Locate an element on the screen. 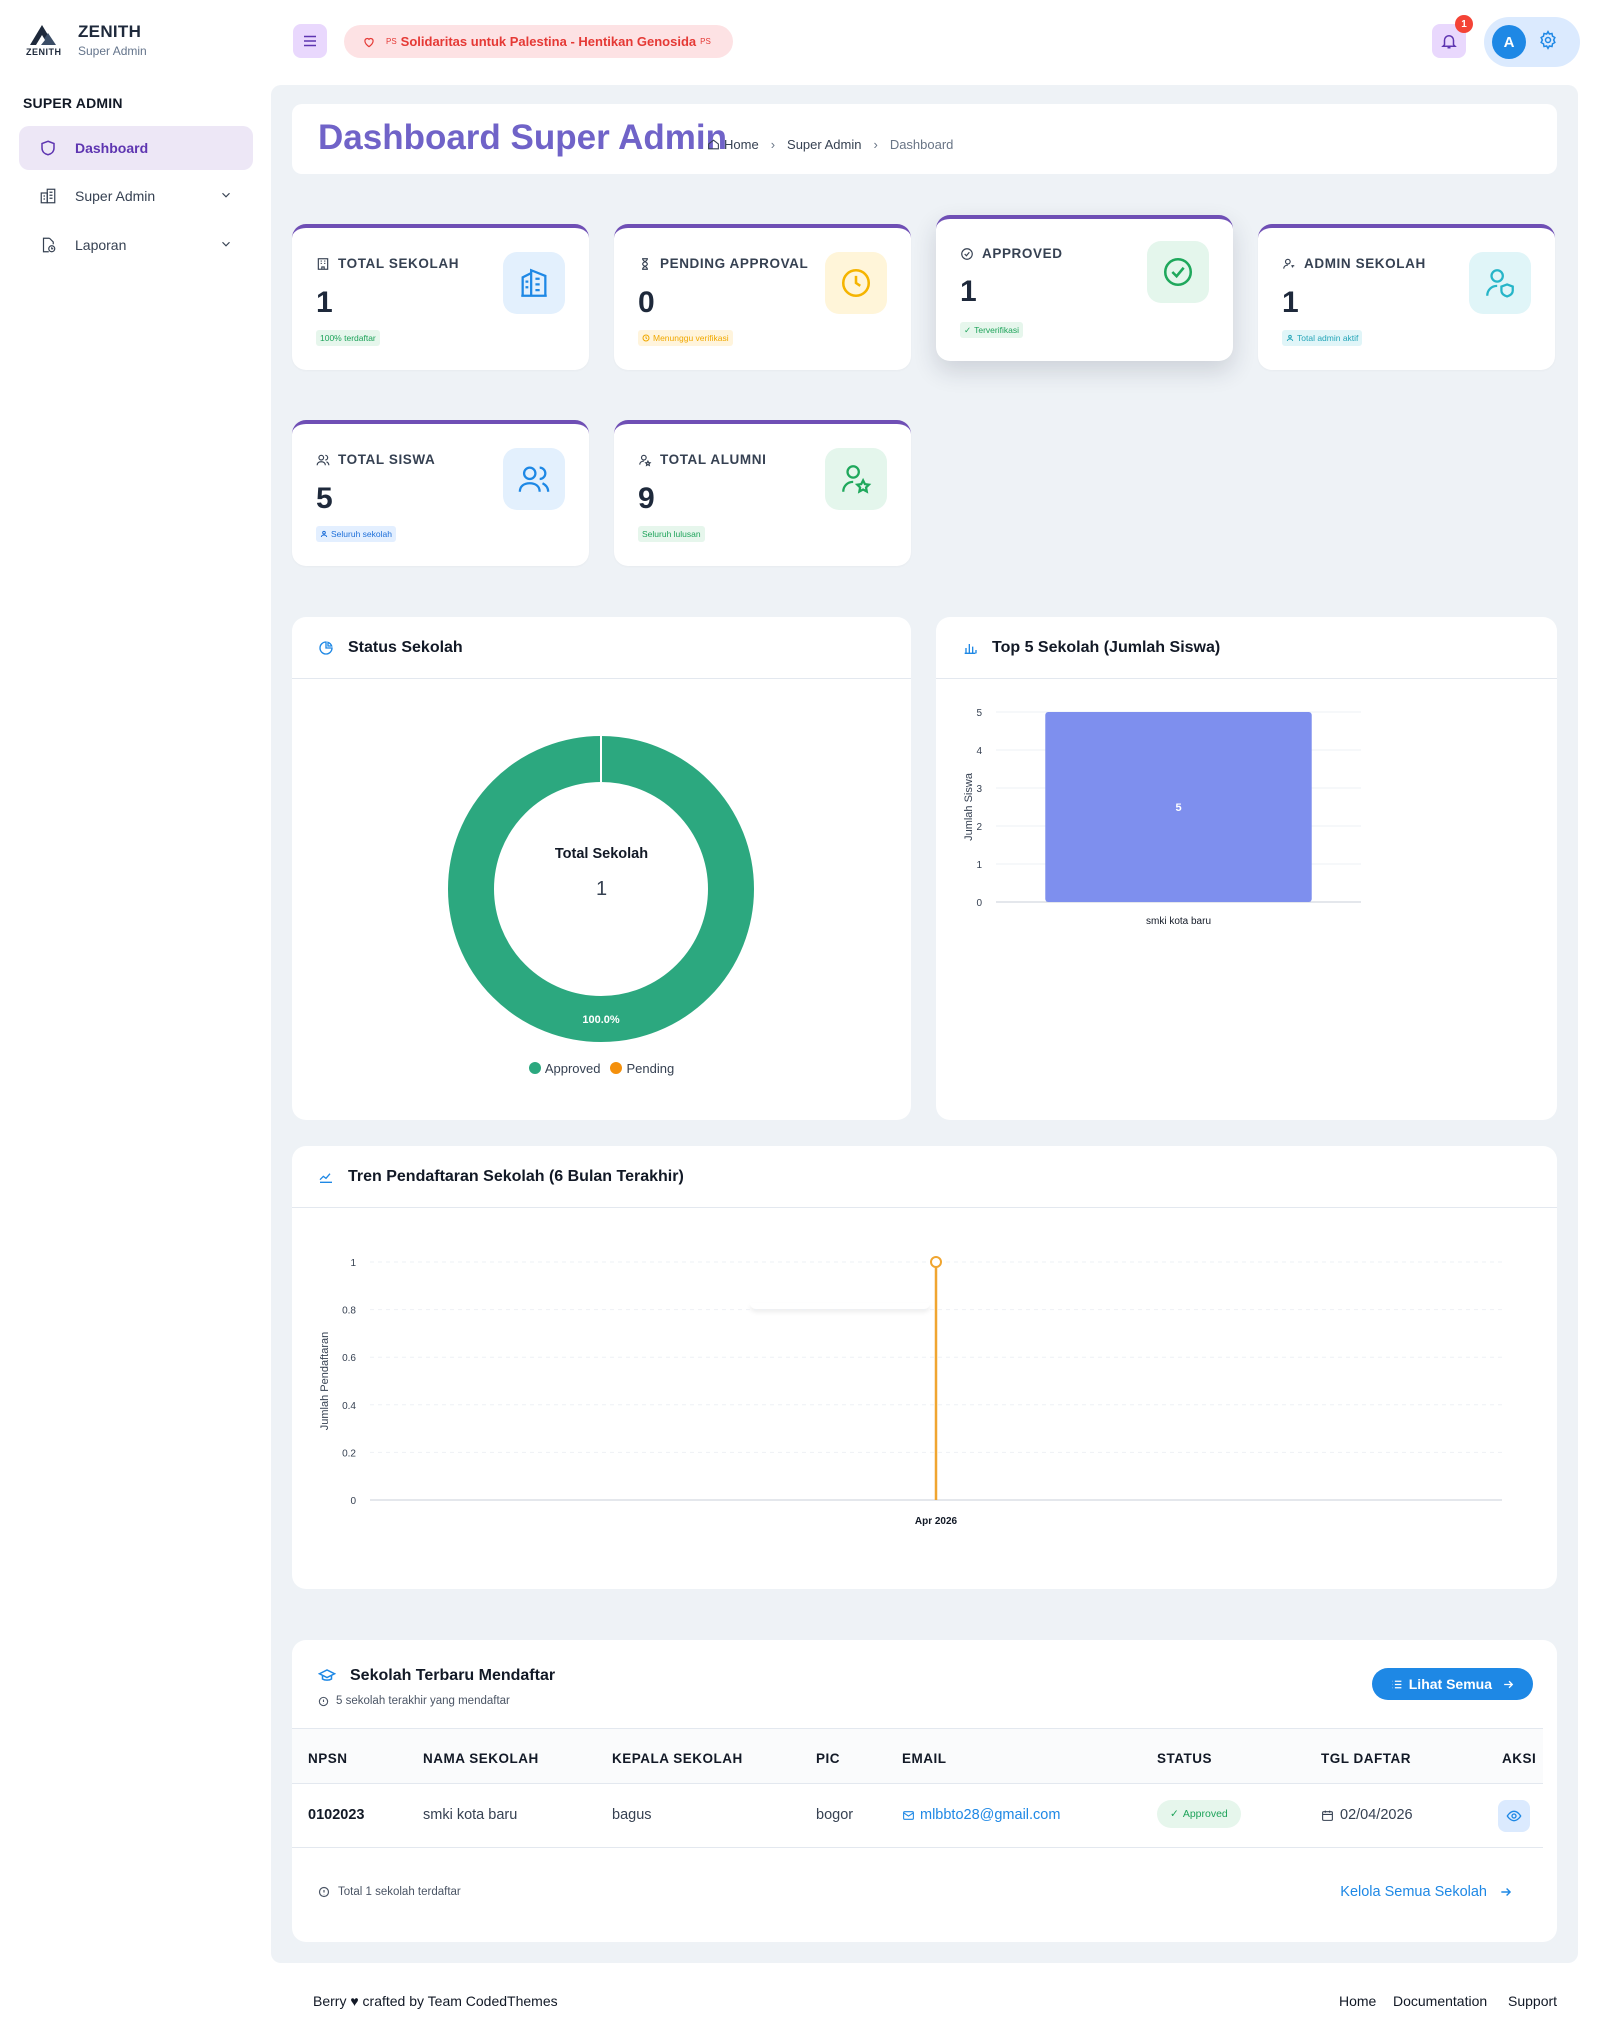 Image resolution: width=1600 pixels, height=2027 pixels. donut-center-label: Total Sekolah is located at coordinates (601, 854).